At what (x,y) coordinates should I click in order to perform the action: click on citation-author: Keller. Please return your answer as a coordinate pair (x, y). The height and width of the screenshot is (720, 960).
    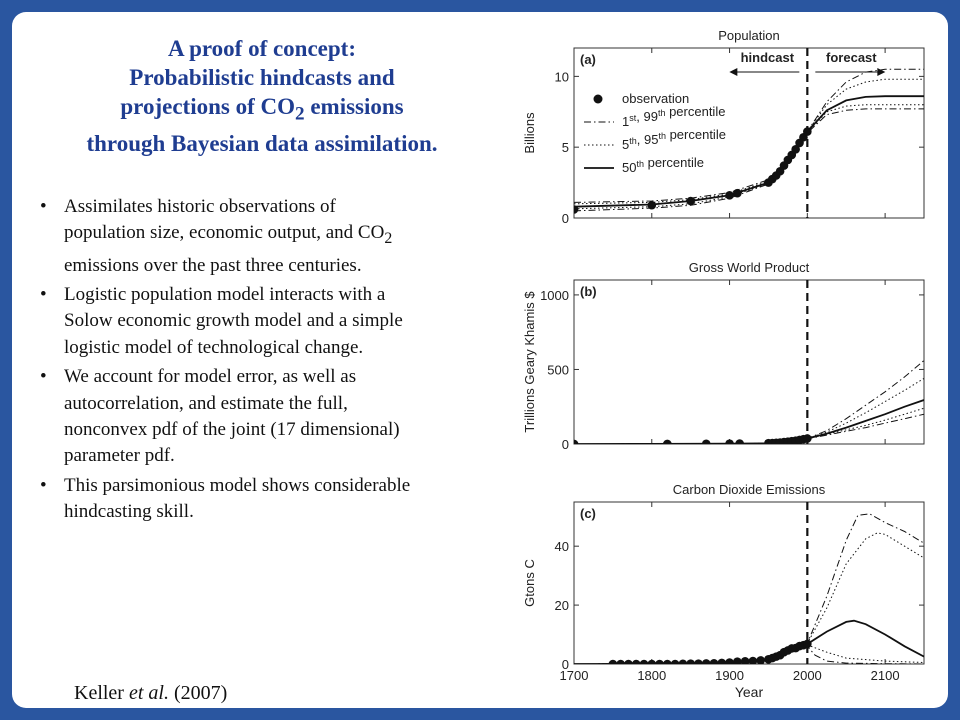
    Looking at the image, I should click on (101, 693).